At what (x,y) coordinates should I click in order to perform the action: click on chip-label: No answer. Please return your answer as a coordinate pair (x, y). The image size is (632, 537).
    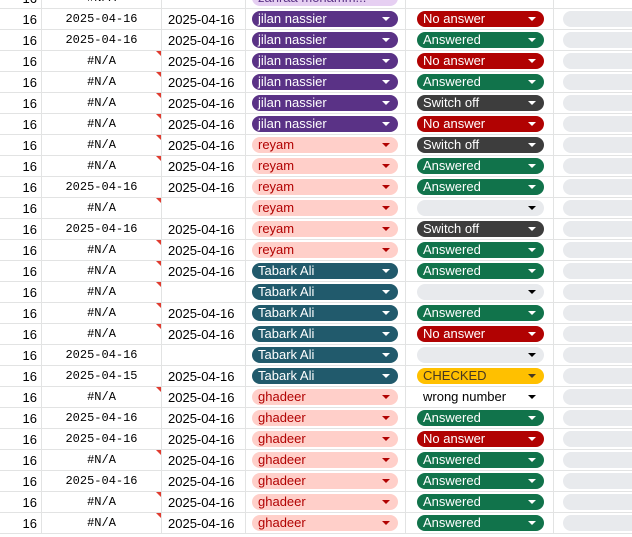
    Looking at the image, I should click on (454, 18).